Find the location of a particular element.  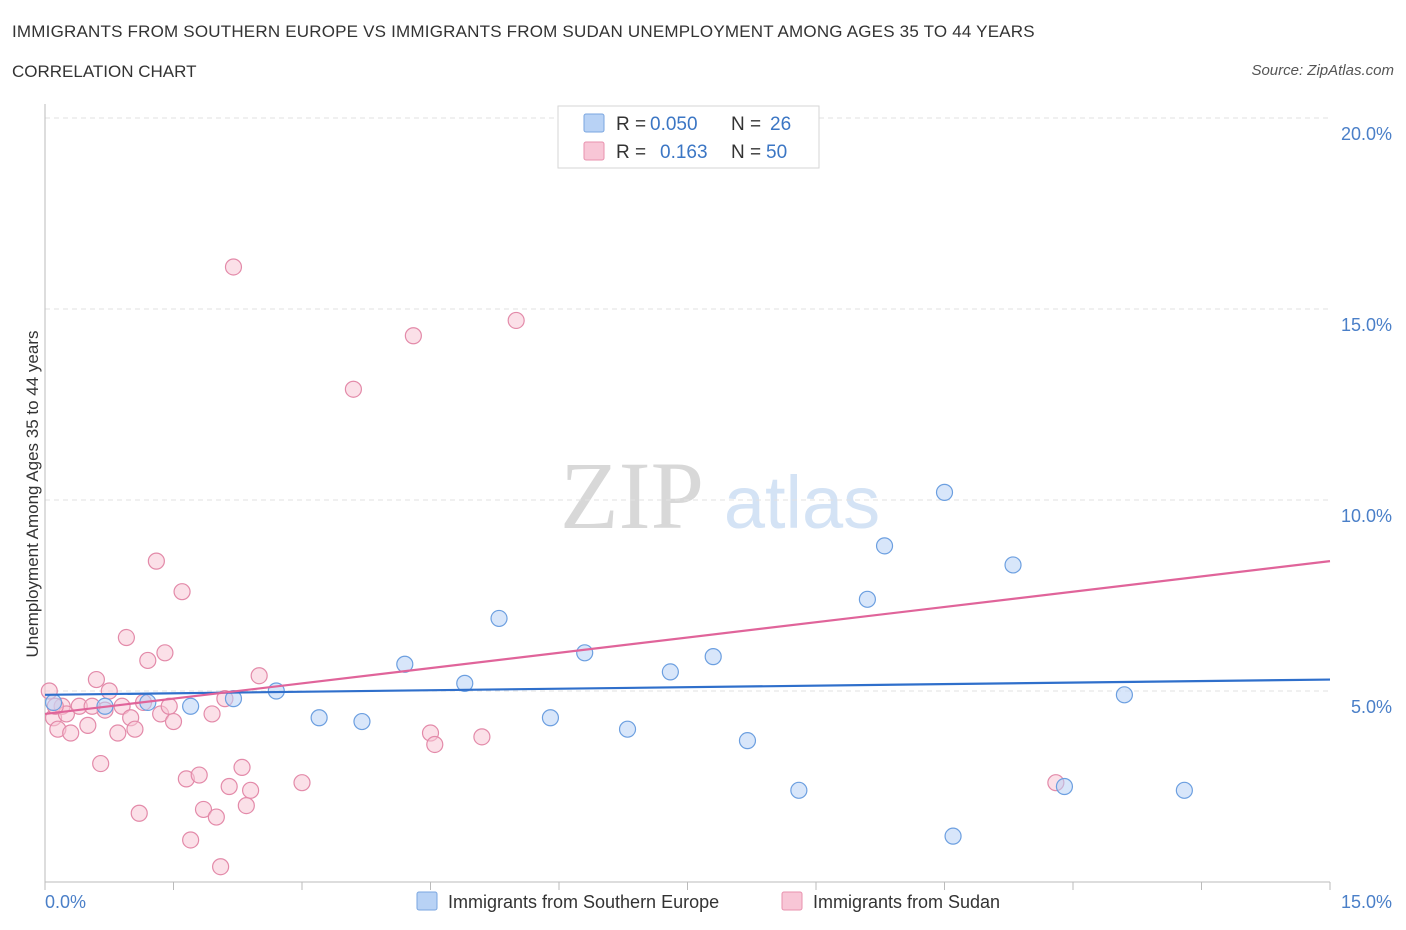

x-tick-label: 0.0% is located at coordinates (65, 902).